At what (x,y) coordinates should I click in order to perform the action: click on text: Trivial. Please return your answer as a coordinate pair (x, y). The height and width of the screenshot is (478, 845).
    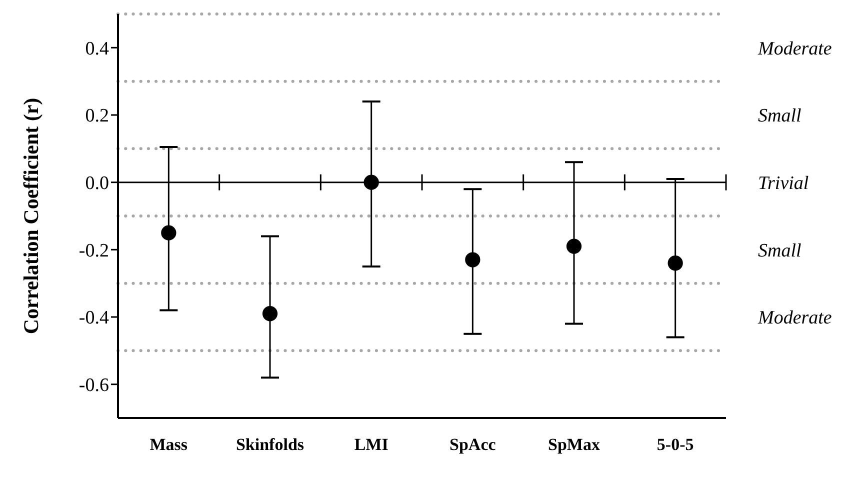
    Looking at the image, I should click on (783, 183).